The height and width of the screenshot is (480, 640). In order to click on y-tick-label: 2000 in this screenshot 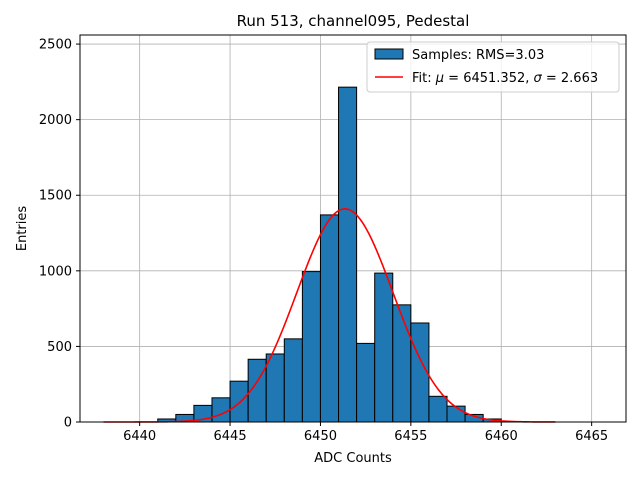, I will do `click(55, 120)`.